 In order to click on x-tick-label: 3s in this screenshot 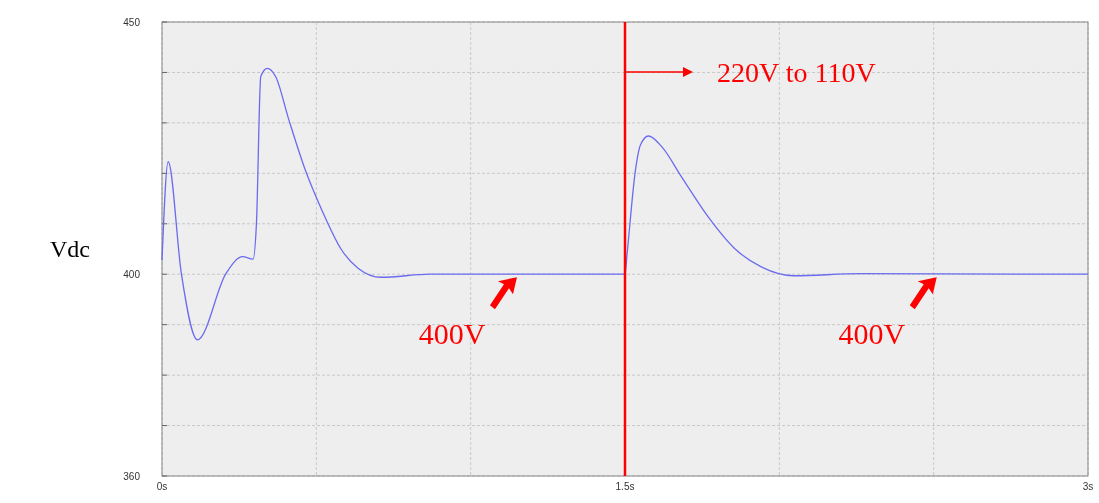, I will do `click(1088, 486)`.